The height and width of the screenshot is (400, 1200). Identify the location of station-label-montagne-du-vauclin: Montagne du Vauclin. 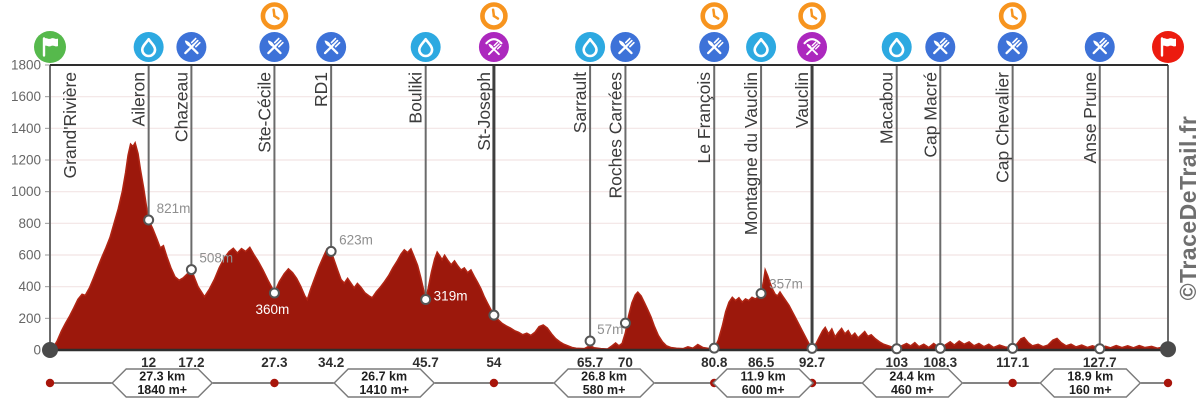
(751, 153).